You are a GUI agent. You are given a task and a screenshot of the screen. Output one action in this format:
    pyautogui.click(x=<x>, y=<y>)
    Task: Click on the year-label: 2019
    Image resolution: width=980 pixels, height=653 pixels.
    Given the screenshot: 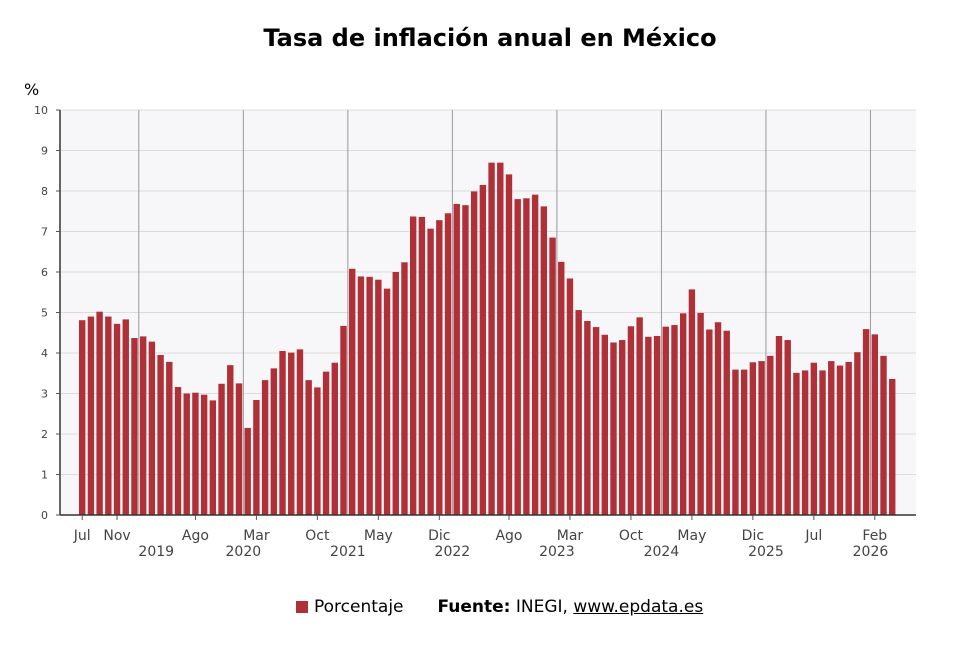 What is the action you would take?
    pyautogui.click(x=156, y=552)
    